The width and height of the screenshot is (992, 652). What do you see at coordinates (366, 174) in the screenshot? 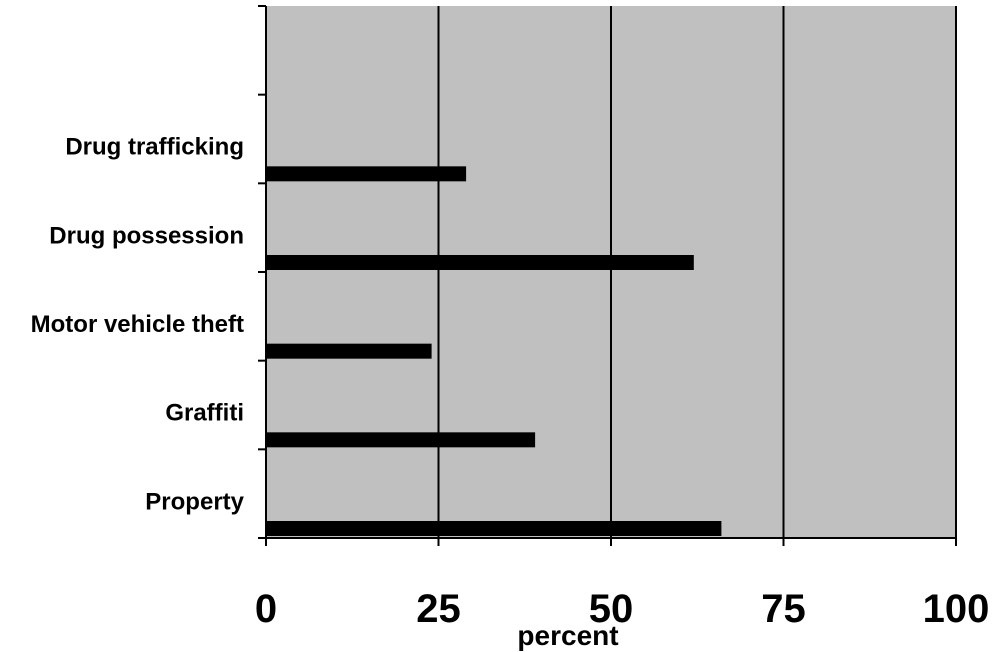
I see `bar-drug-trafficking` at bounding box center [366, 174].